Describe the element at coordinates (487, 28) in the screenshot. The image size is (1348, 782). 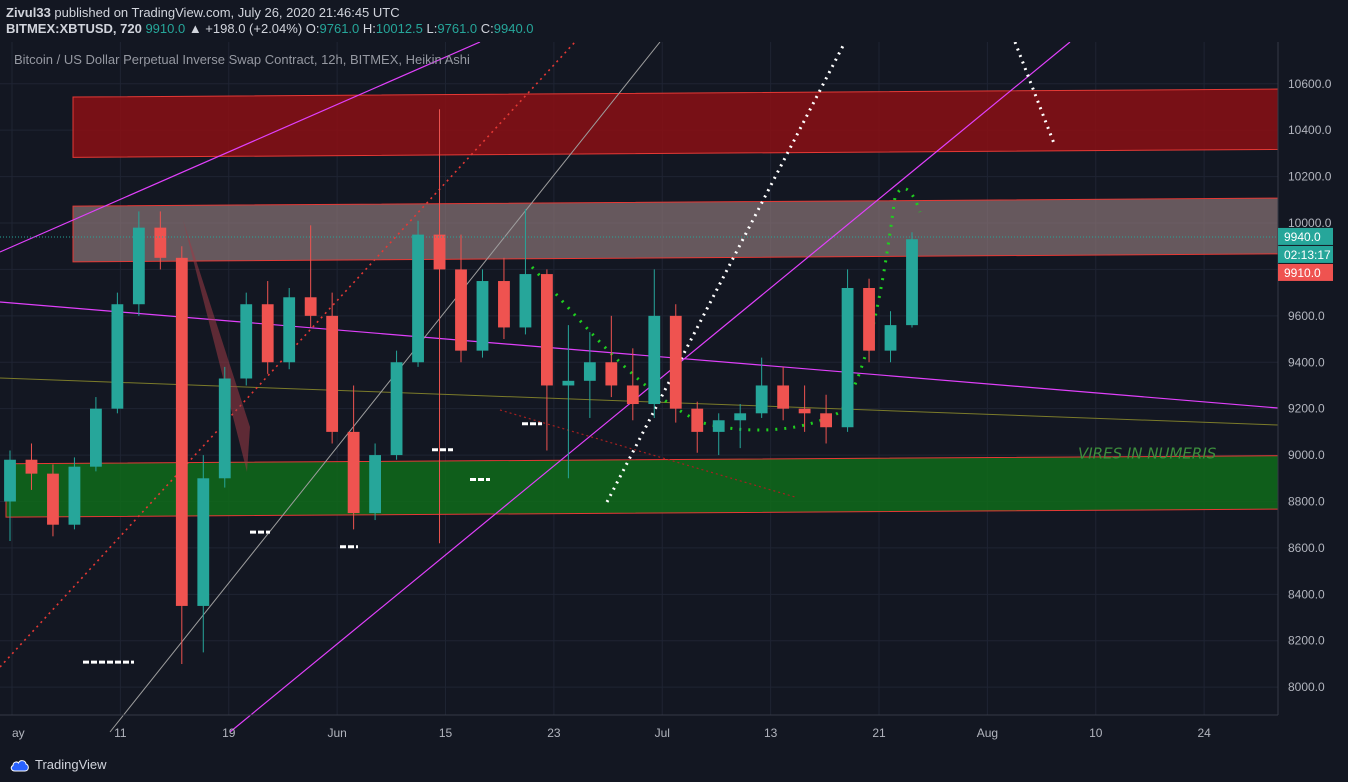
I see `close-label: C:` at that location.